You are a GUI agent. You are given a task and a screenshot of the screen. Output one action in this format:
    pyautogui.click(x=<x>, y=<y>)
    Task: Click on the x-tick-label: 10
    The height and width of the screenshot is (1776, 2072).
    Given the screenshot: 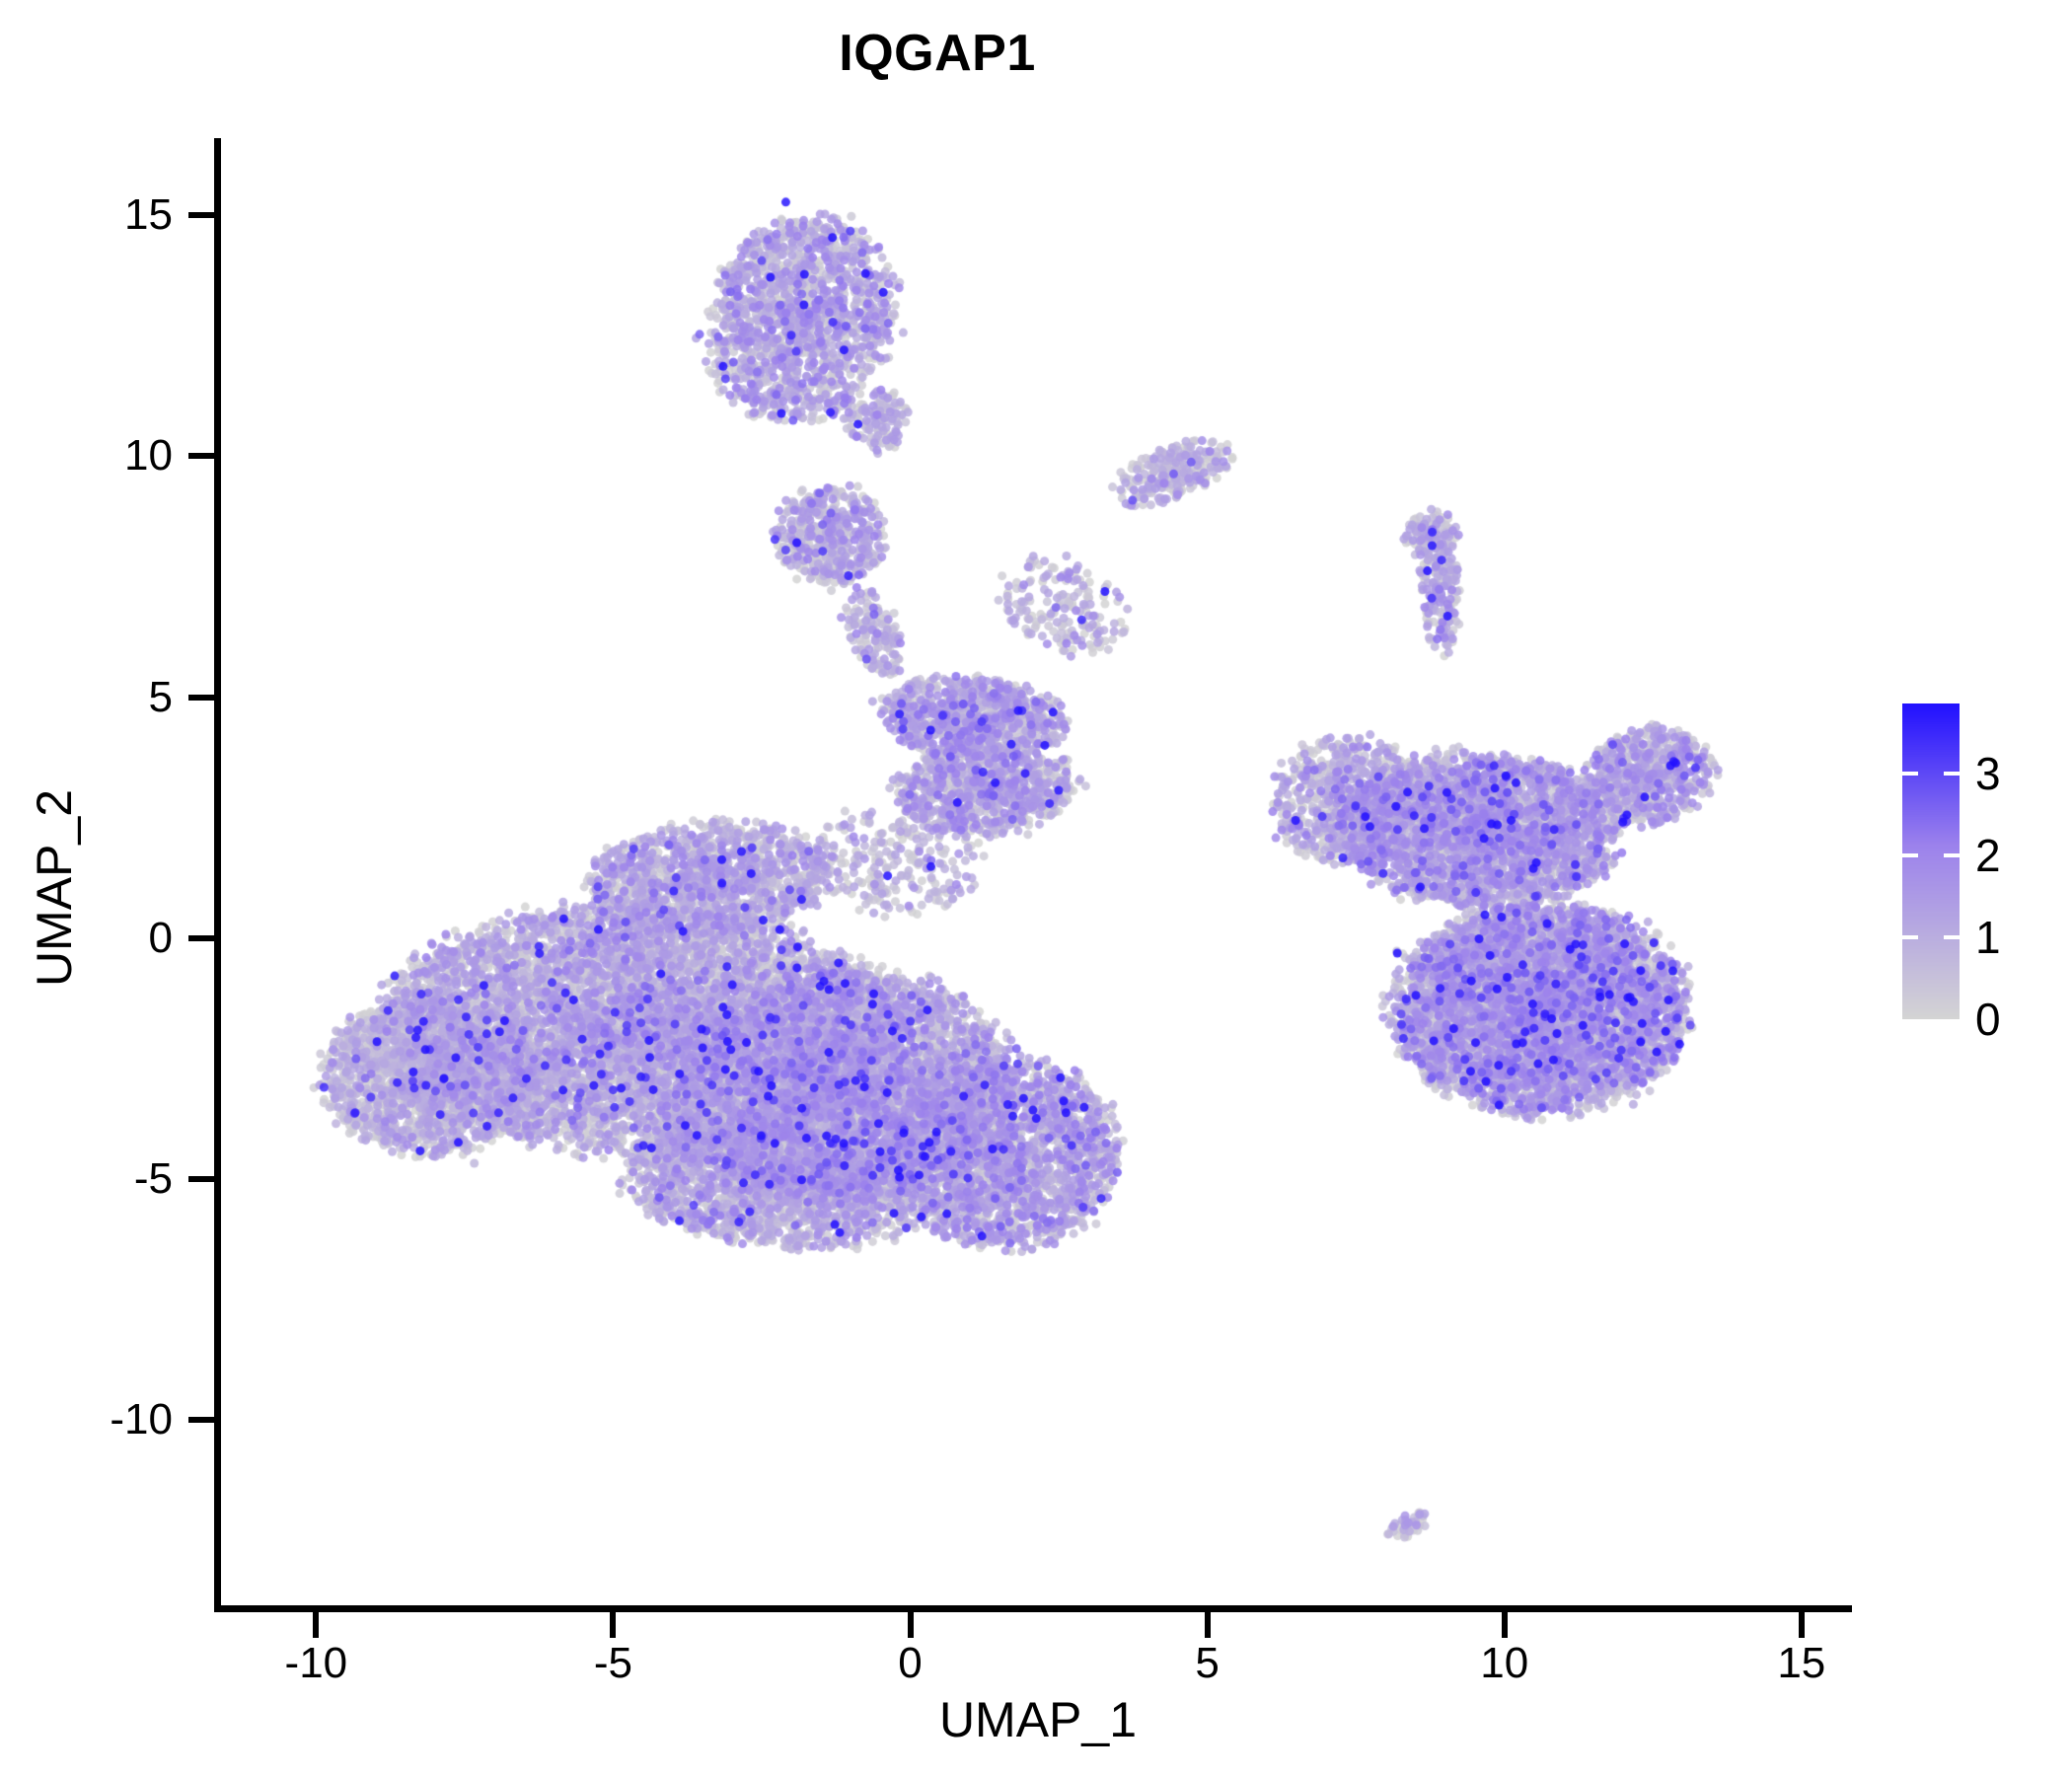 What is the action you would take?
    pyautogui.click(x=1505, y=1663)
    